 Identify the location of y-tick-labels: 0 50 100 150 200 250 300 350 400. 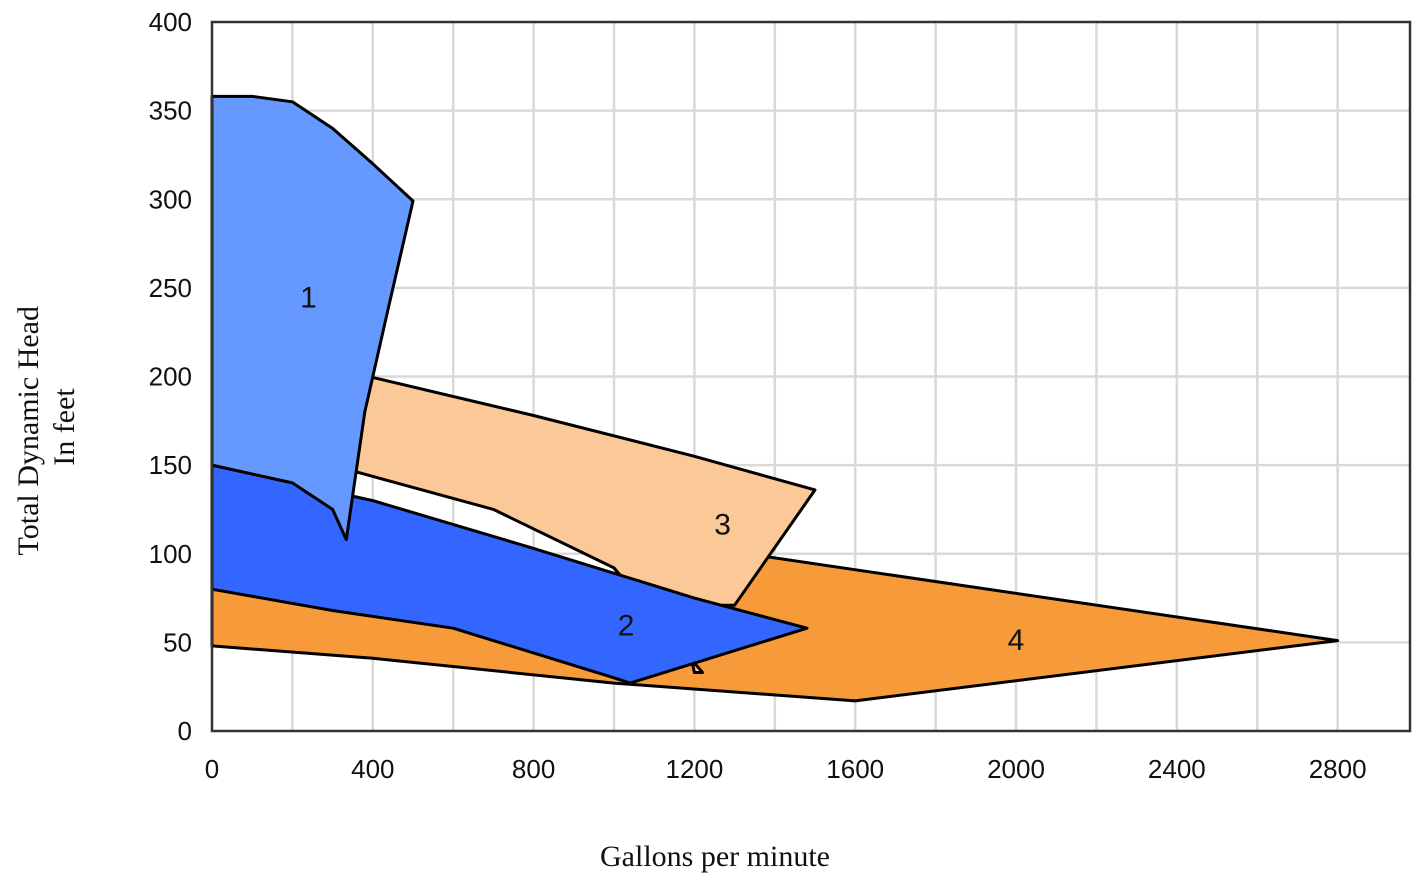
(170, 376).